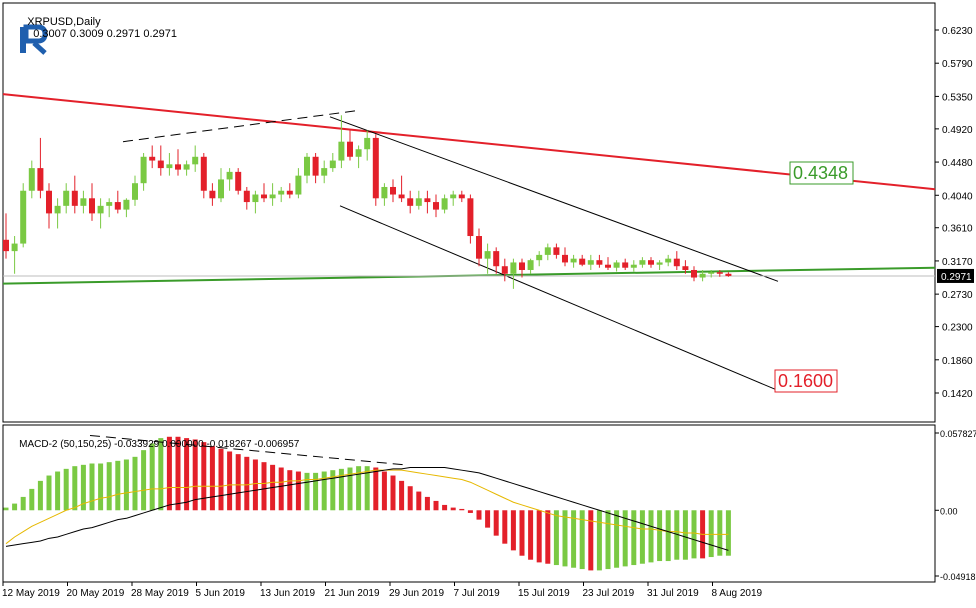 The width and height of the screenshot is (976, 608). I want to click on price-tick-label: 0.4480, so click(957, 163).